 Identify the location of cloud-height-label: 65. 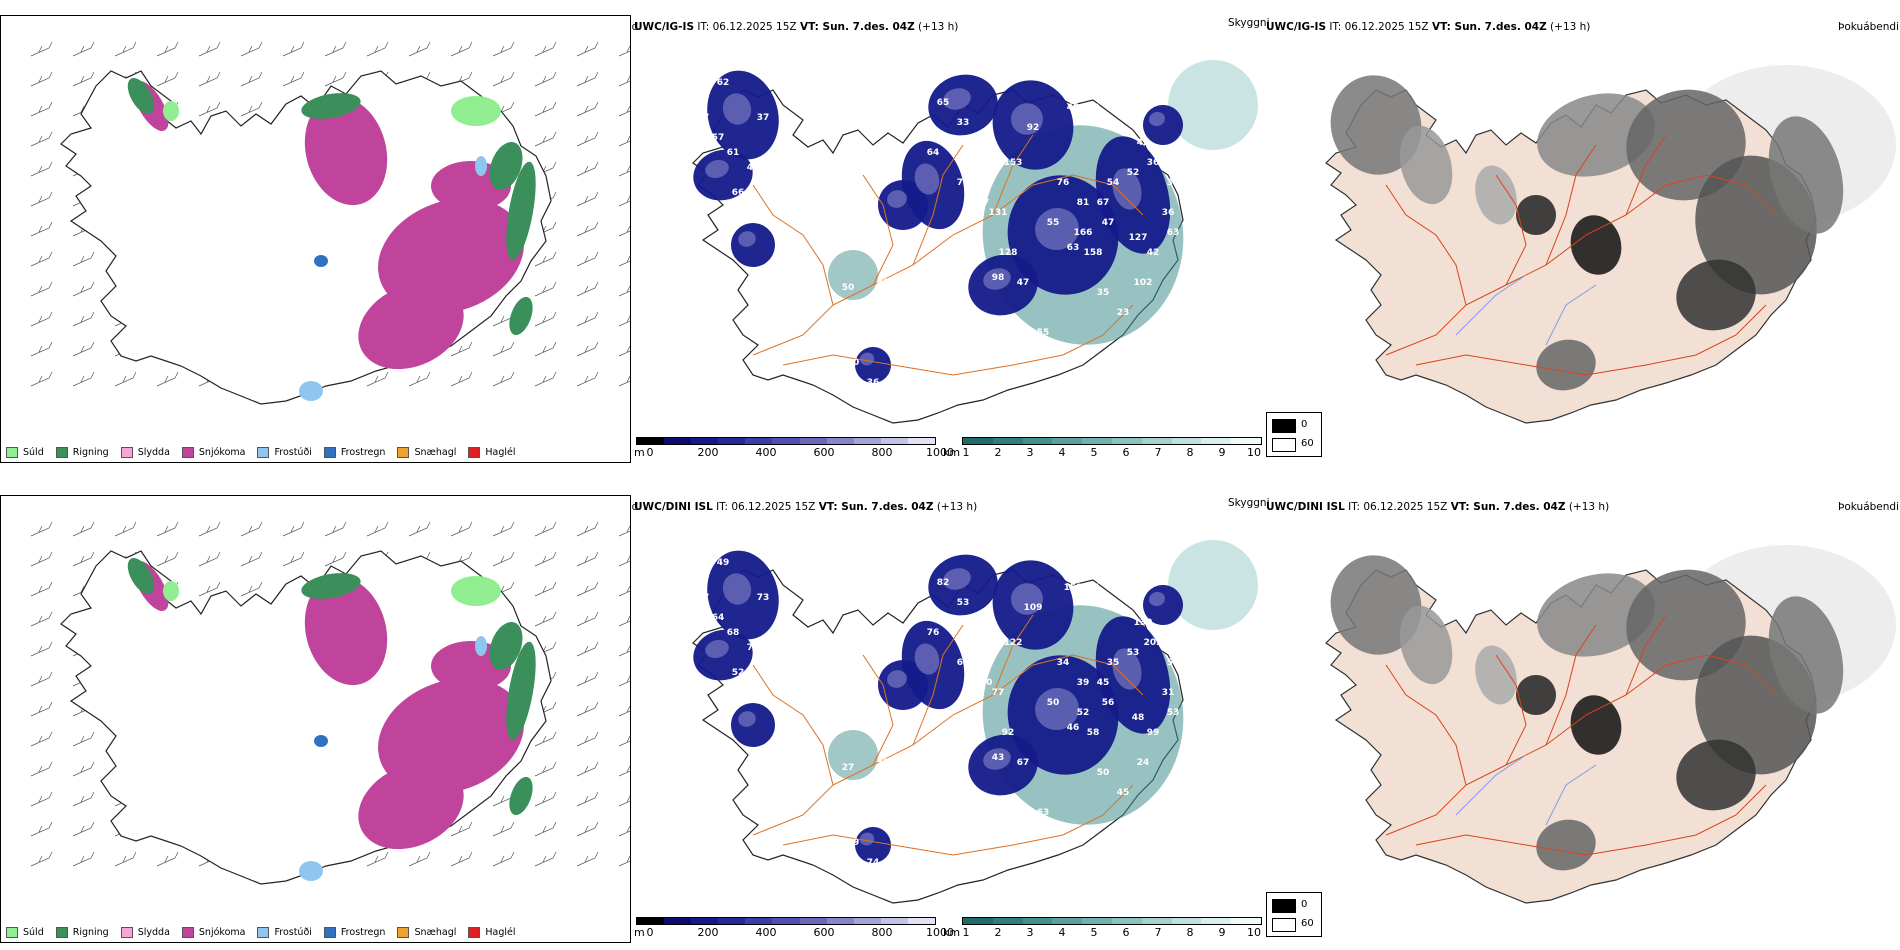
(943, 103).